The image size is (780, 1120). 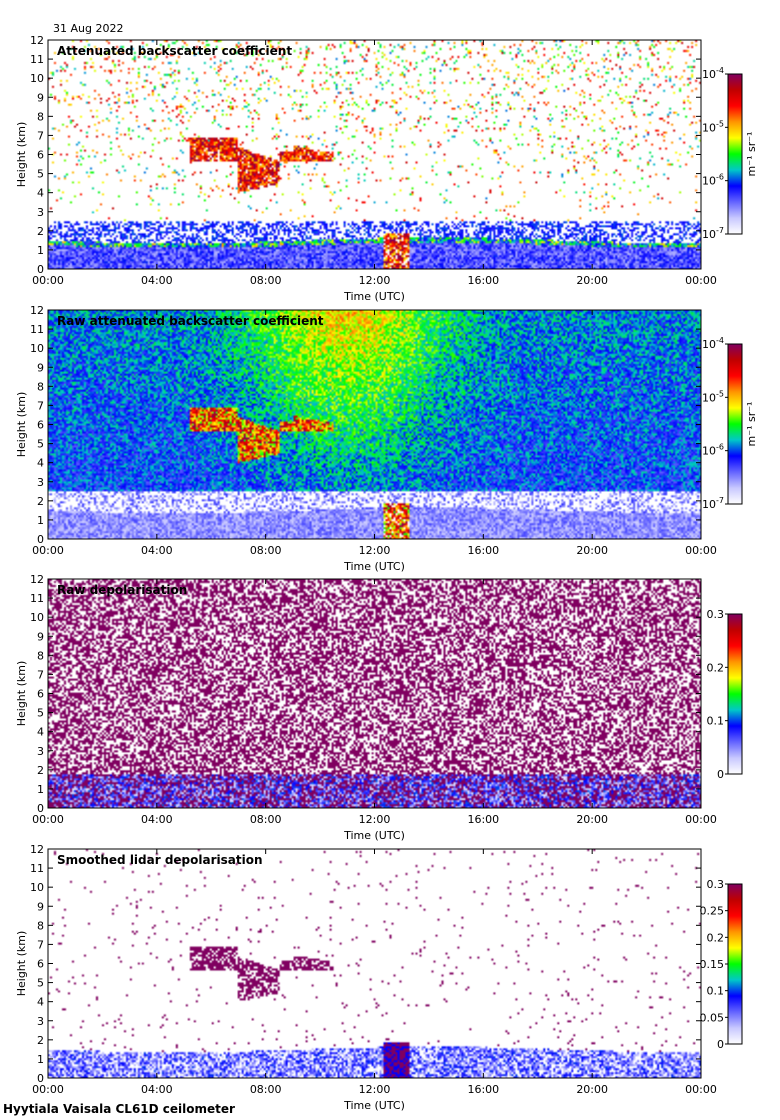 I want to click on colorbar-tick-label: 10⁻⁴, so click(x=713, y=73).